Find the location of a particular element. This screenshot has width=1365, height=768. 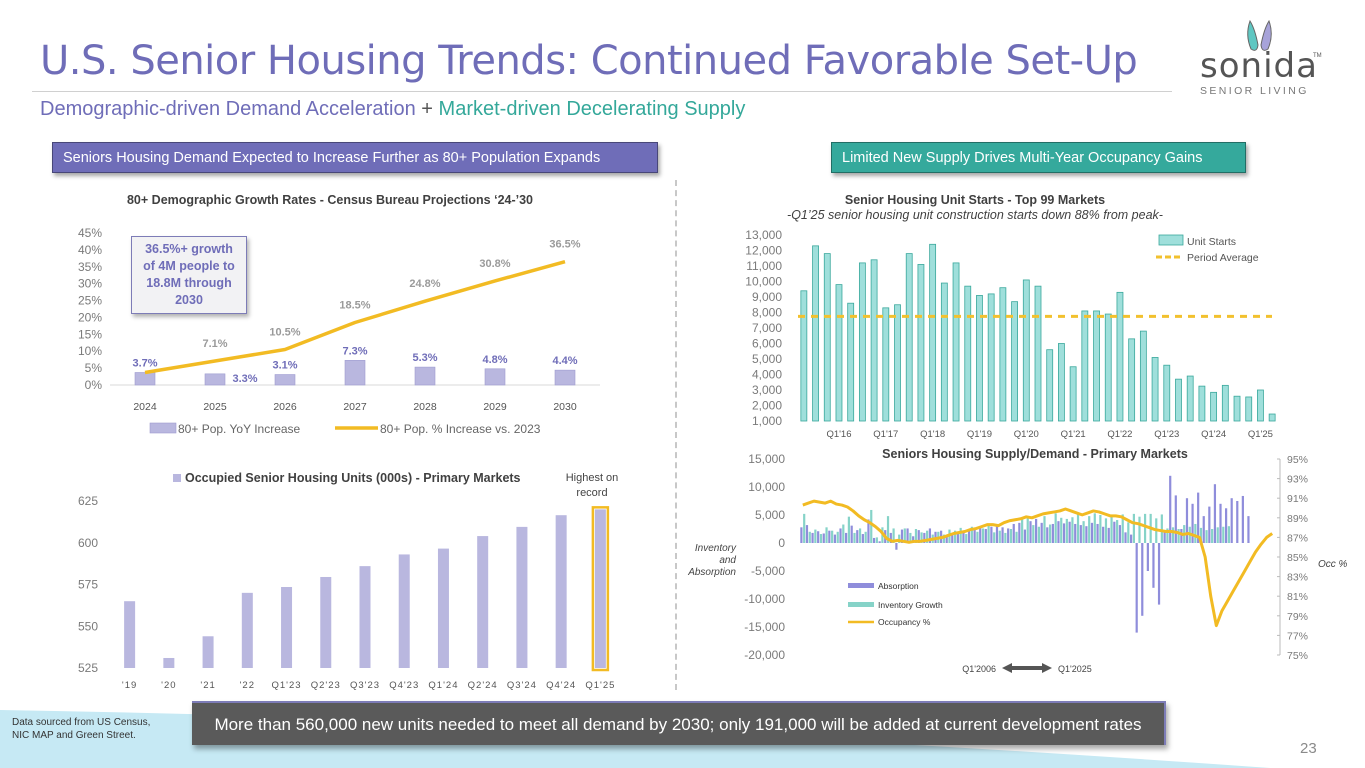

highest-on-record-annotation: Highest on record is located at coordinates (592, 486).